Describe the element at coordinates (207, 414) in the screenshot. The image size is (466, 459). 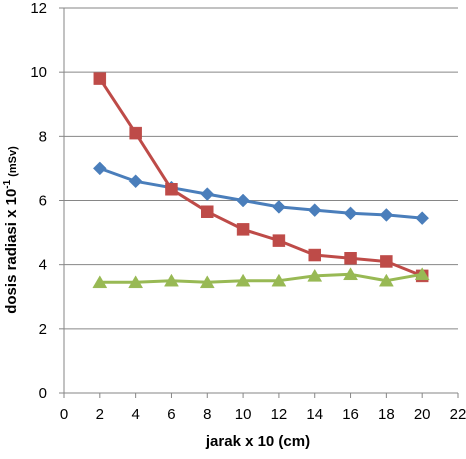
I see `x-tick-label-4: 8` at that location.